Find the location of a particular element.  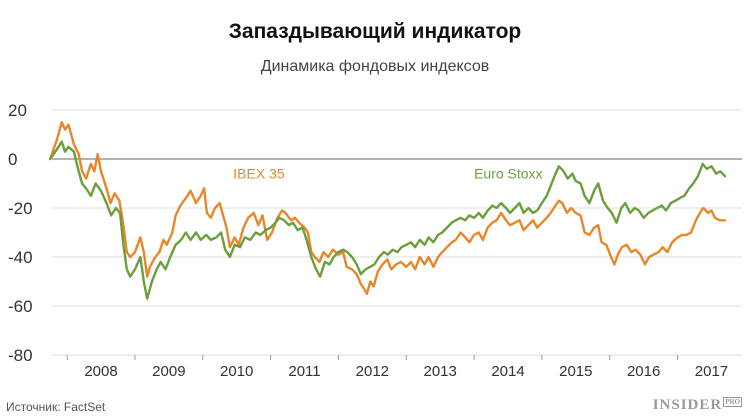

chart-title: Запаздывающий индикатор is located at coordinates (375, 31).